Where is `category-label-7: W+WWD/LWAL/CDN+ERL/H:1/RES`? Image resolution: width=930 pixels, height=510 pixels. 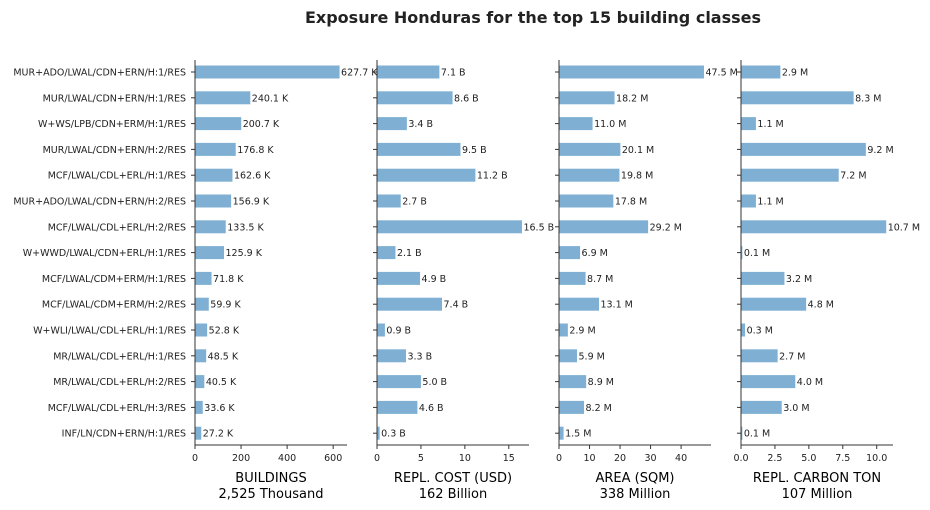
category-label-7: W+WWD/LWAL/CDN+ERL/H:1/RES is located at coordinates (104, 253).